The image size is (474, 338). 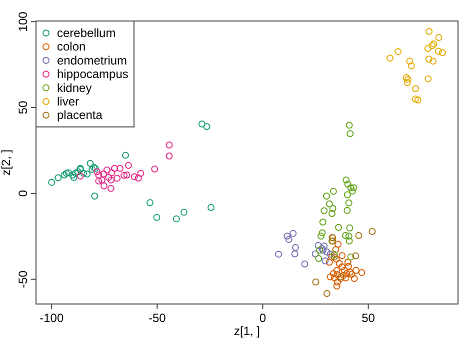 I want to click on x-axis-title: z[1, ], so click(x=247, y=331).